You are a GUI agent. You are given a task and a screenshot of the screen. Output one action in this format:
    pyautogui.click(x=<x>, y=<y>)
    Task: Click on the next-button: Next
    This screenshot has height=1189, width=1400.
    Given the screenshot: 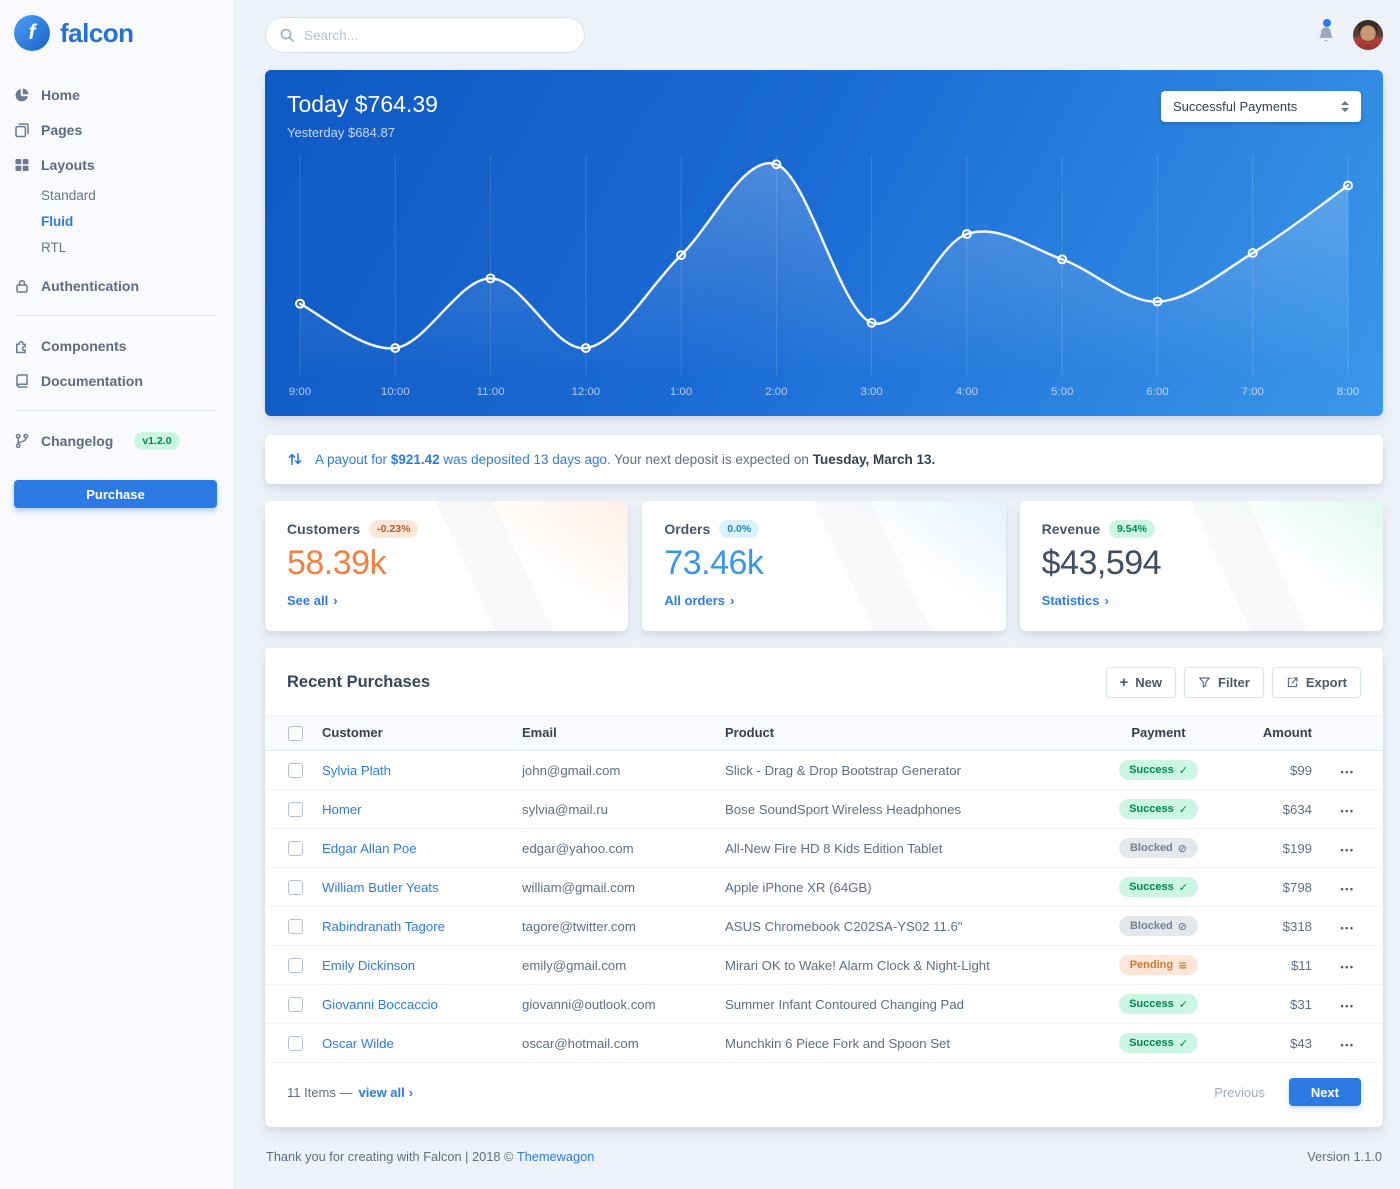 What is the action you would take?
    pyautogui.click(x=1324, y=1092)
    